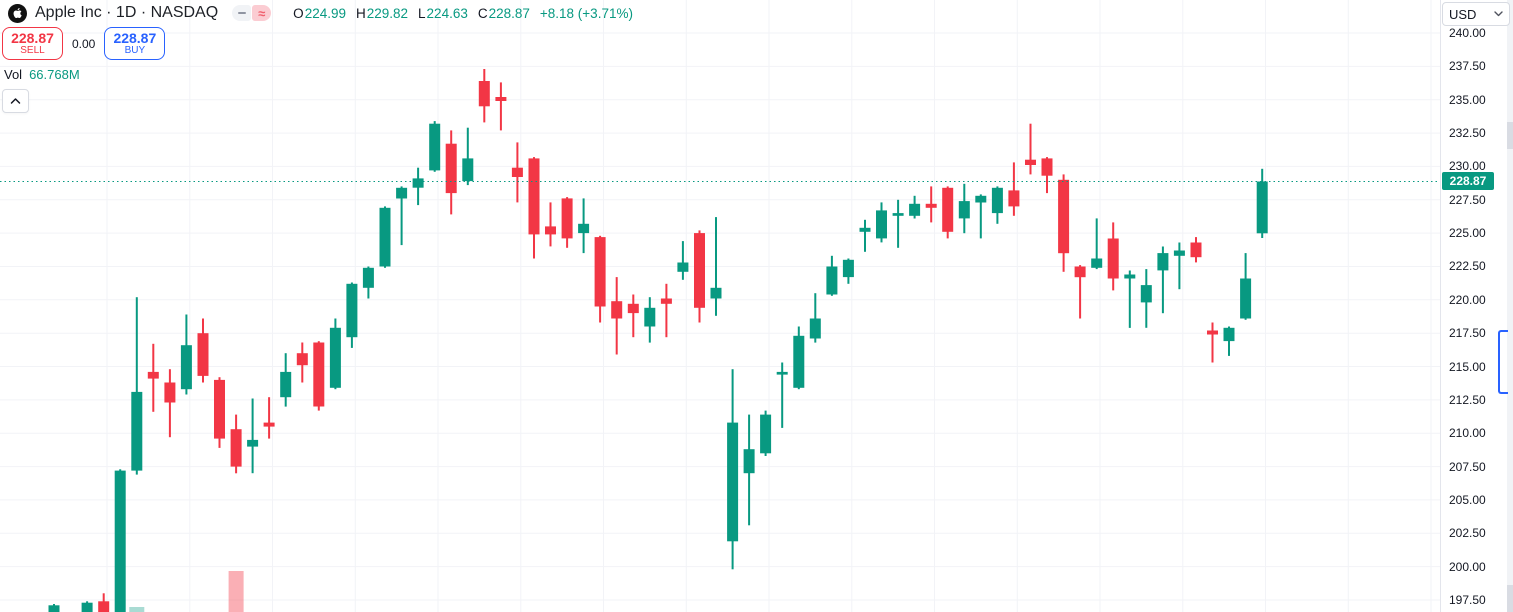  Describe the element at coordinates (1503, 362) in the screenshot. I see `panel-expand-handle` at that location.